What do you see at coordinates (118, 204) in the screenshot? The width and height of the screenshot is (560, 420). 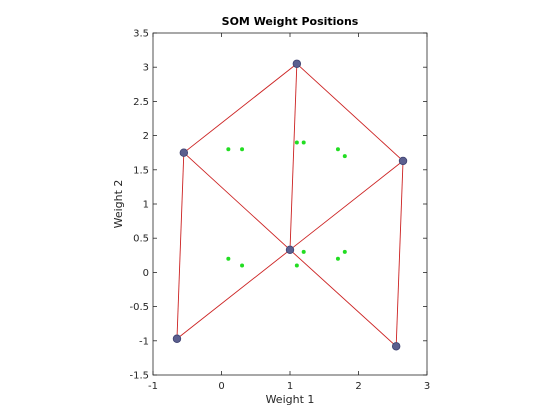 I see `y-axis-label: Weight 2` at bounding box center [118, 204].